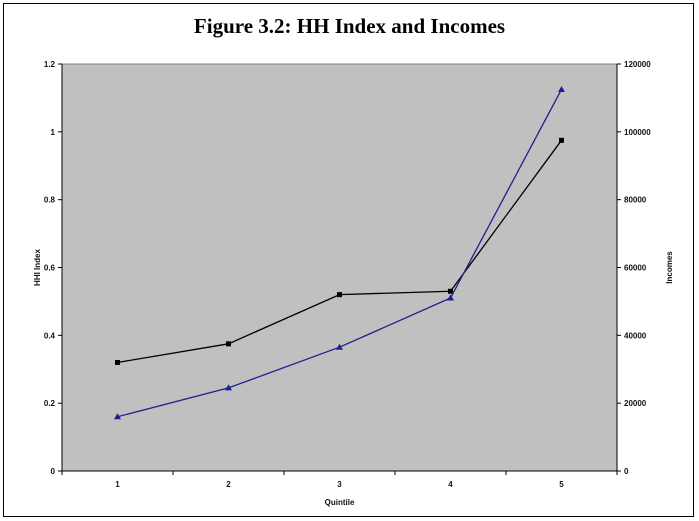 This screenshot has width=699, height=521. Describe the element at coordinates (228, 484) in the screenshot. I see `x-tick-label: 2` at that location.